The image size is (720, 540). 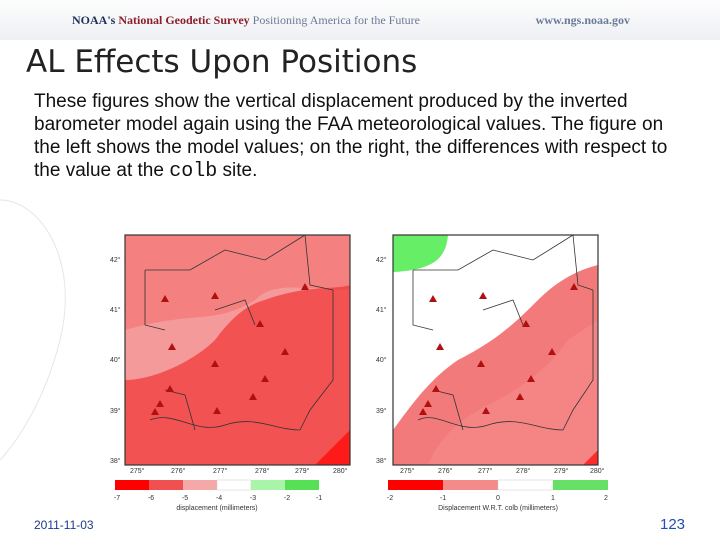 I want to click on scale-tick: -4, so click(x=219, y=498).